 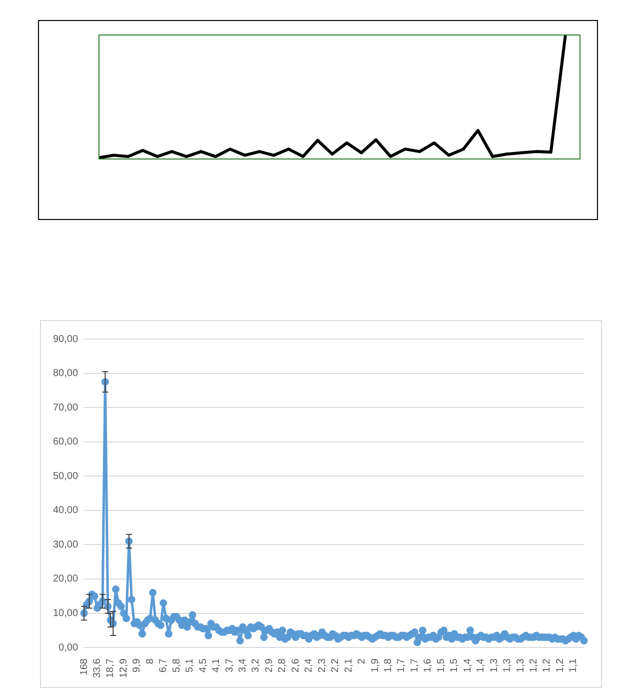 What do you see at coordinates (65, 579) in the screenshot?
I see `y-tick-label: 20,00` at bounding box center [65, 579].